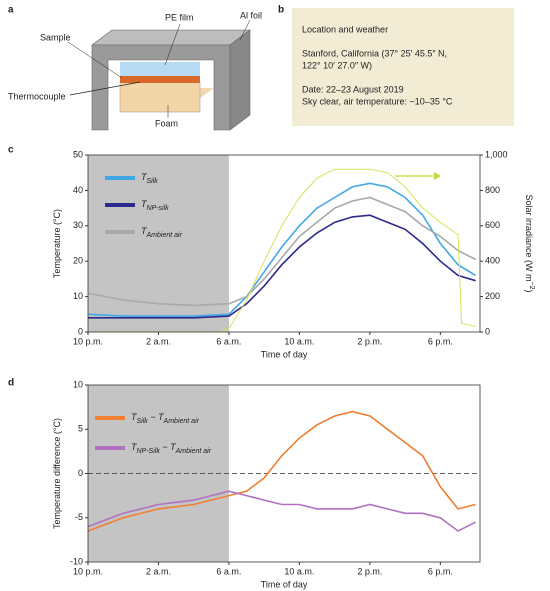  What do you see at coordinates (78, 261) in the screenshot?
I see `y-tick-label: 20` at bounding box center [78, 261].